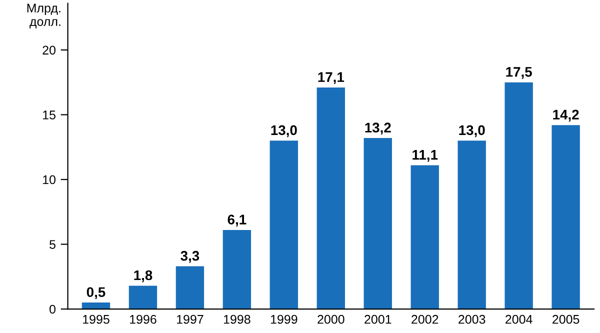 This screenshot has height=333, width=600. What do you see at coordinates (190, 319) in the screenshot?
I see `x-tick-label: 1997` at bounding box center [190, 319].